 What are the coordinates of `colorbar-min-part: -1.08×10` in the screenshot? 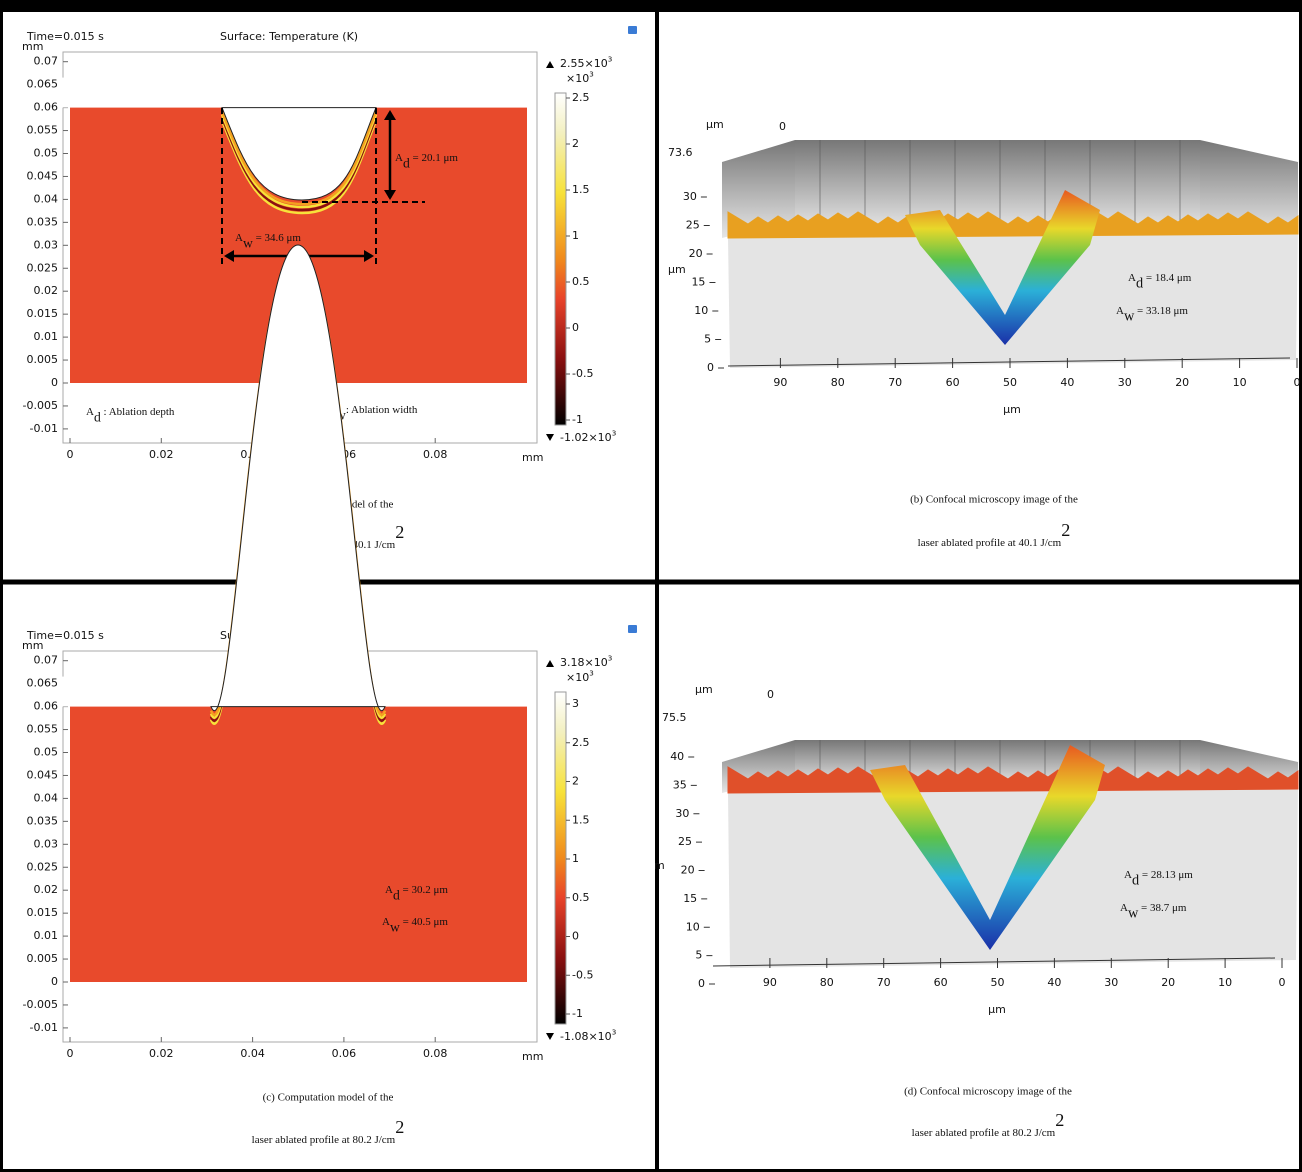 It's located at (586, 1036).